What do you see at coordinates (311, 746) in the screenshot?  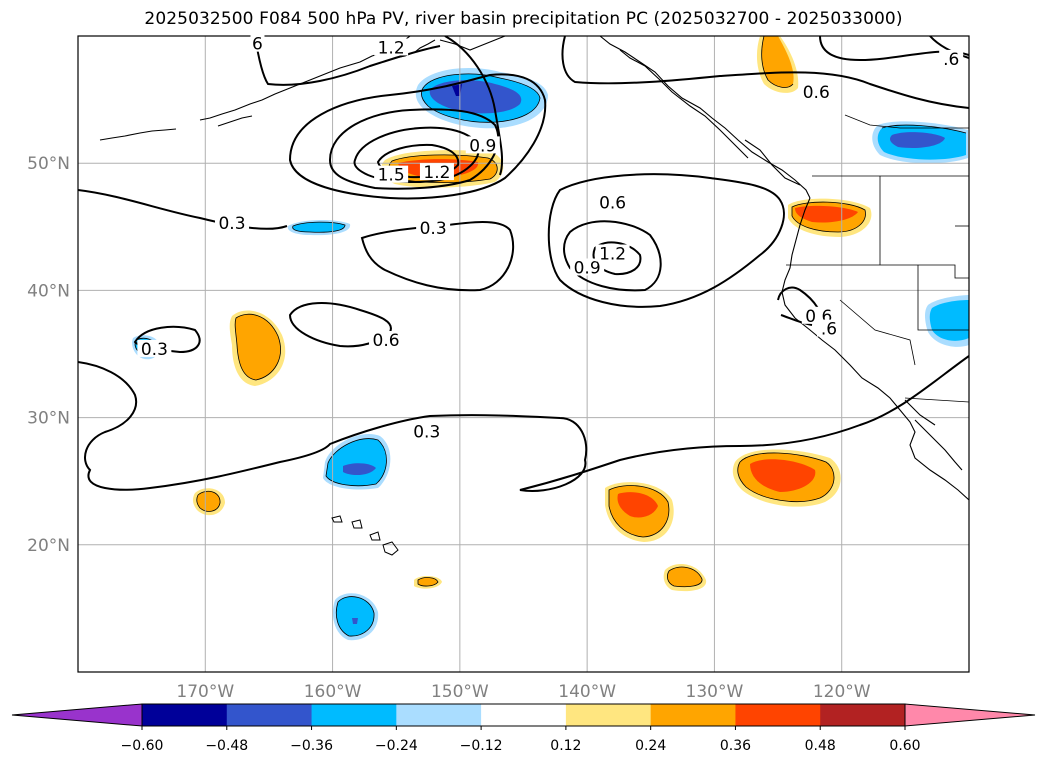 I see `colorbar-label: −0.36` at bounding box center [311, 746].